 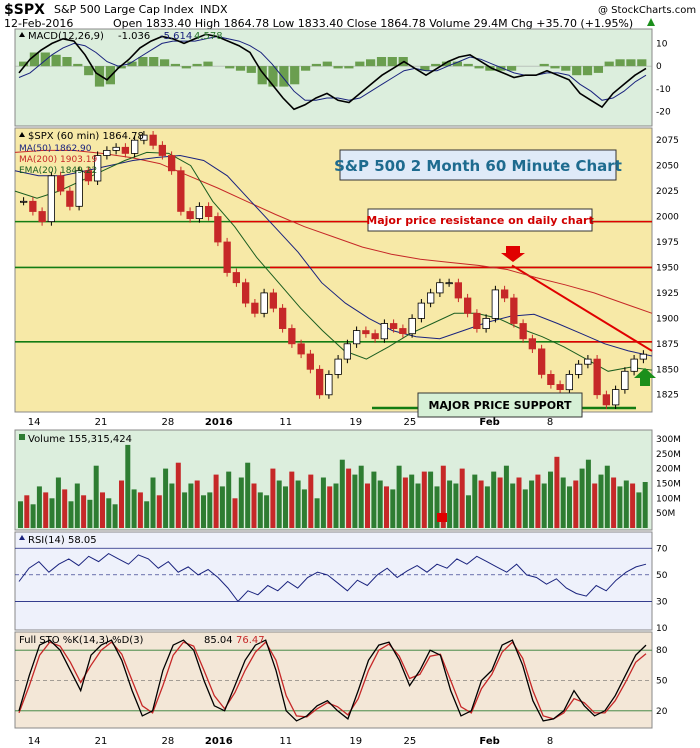 I want to click on downtrend-line, so click(x=582, y=308).